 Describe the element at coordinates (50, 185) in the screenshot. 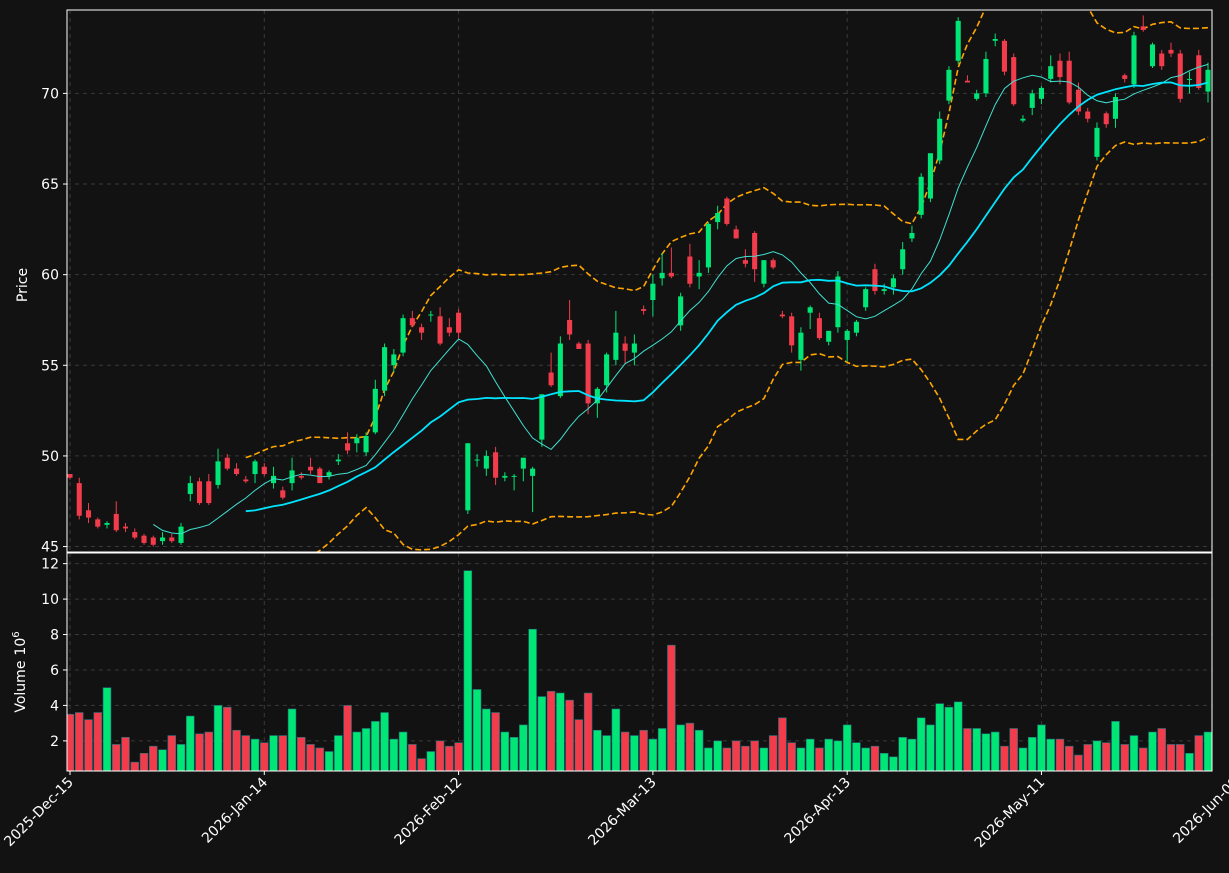

I see `price-tick-label: 65` at that location.